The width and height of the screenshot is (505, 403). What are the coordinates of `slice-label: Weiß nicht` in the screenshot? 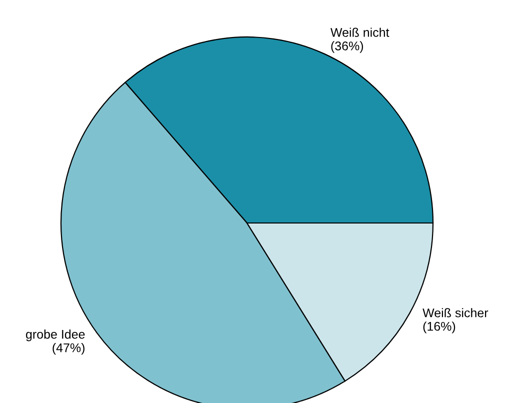 It's located at (360, 32).